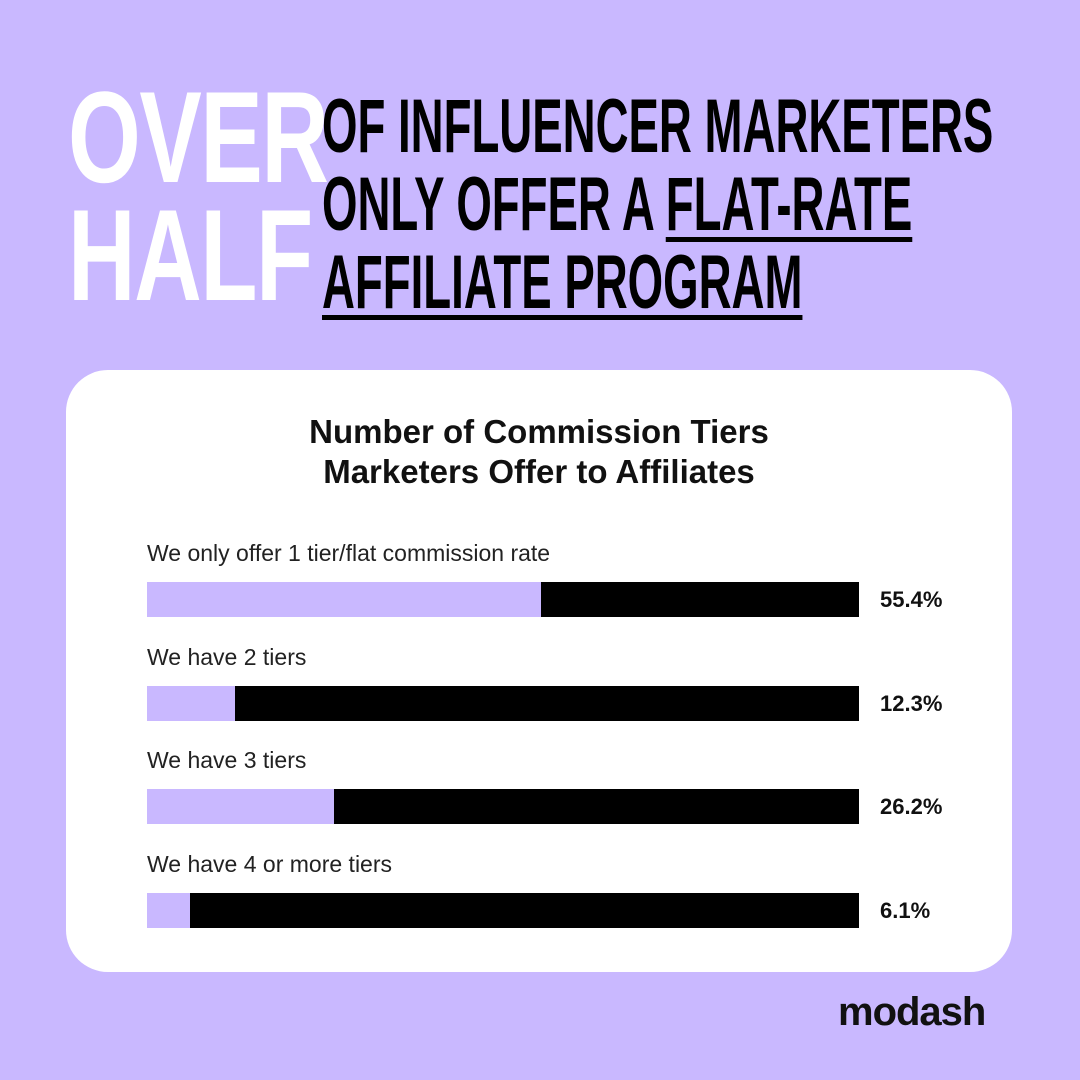 Image resolution: width=1080 pixels, height=1080 pixels. What do you see at coordinates (905, 910) in the screenshot?
I see `bar-value-label: 6.1%` at bounding box center [905, 910].